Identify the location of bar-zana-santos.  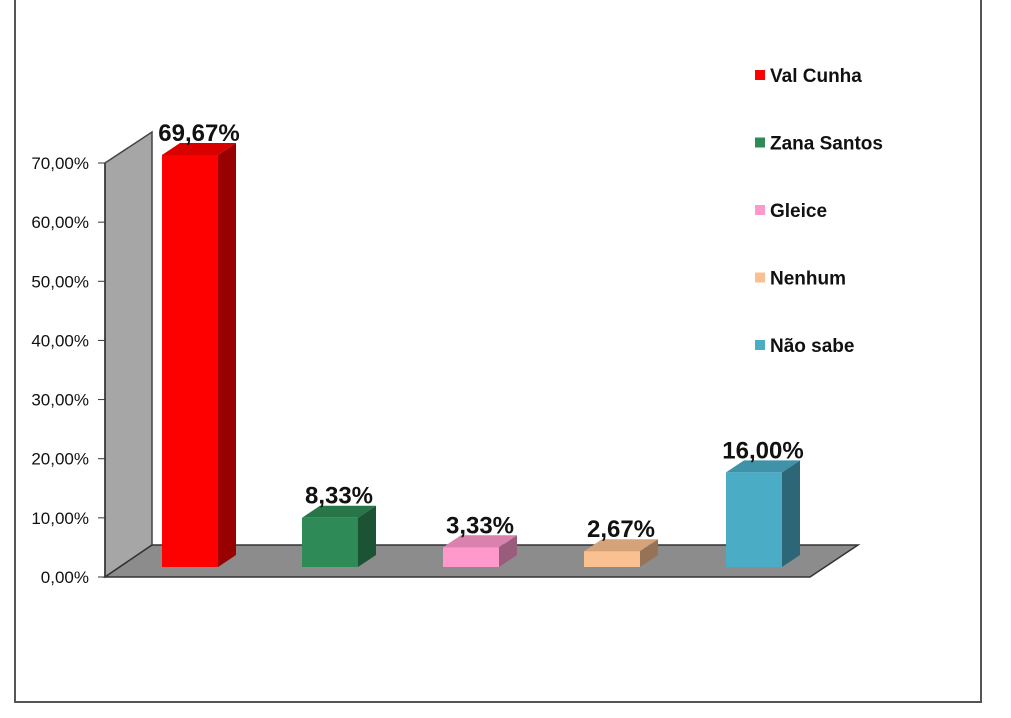
(339, 536).